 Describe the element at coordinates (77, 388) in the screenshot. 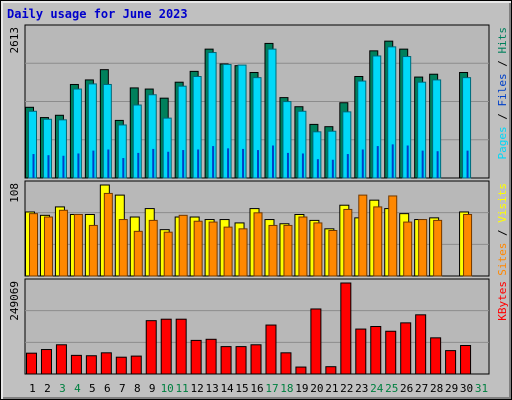

I see `day-label-4: 4` at that location.